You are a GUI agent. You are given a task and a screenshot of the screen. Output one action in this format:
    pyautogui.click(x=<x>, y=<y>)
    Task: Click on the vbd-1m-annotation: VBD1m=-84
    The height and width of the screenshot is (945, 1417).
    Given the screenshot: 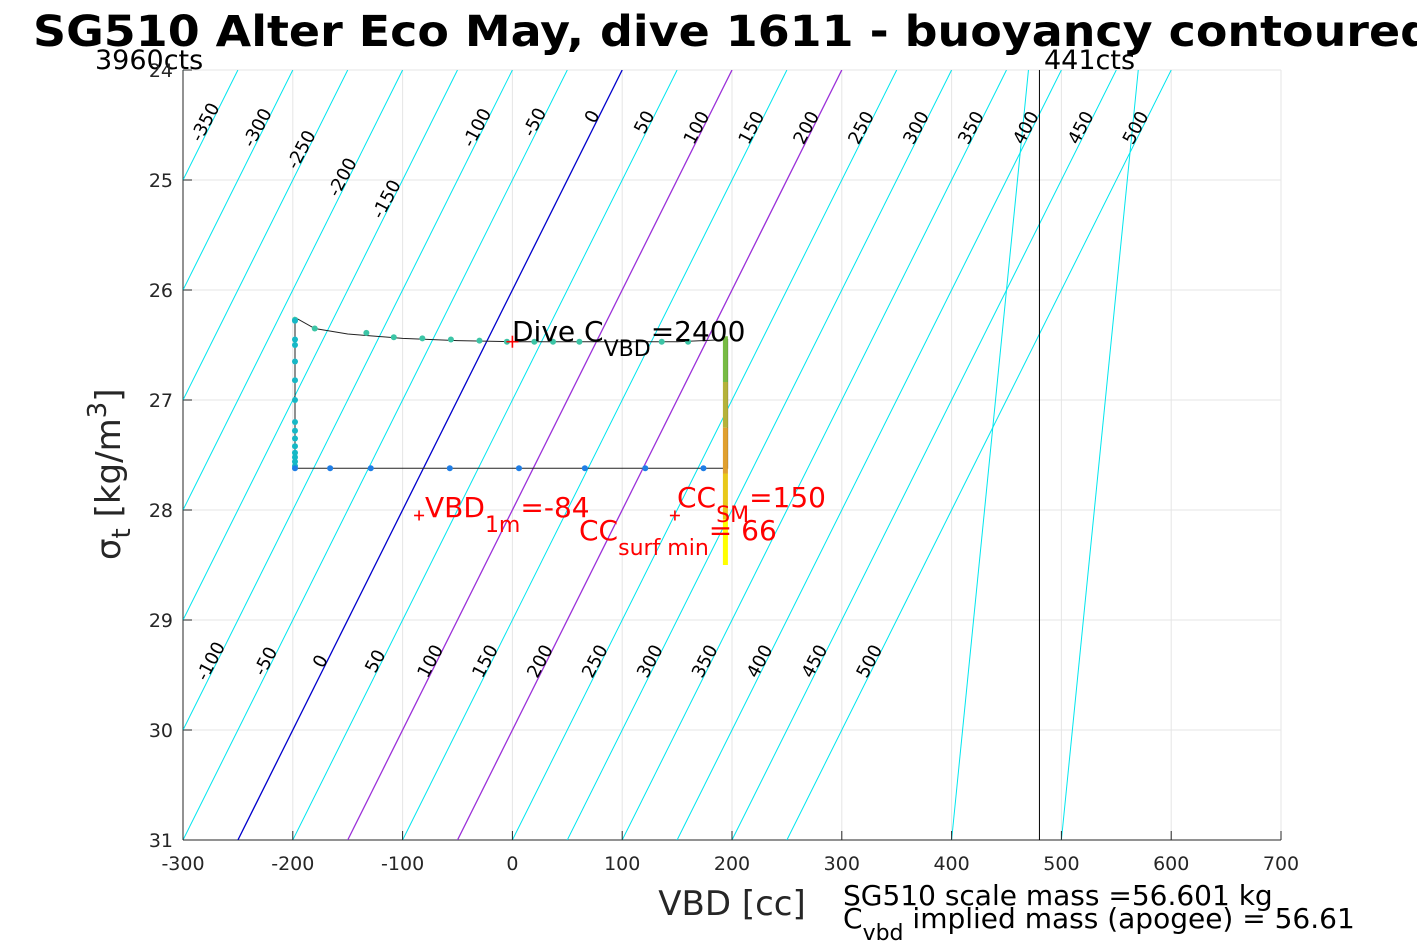 What is the action you would take?
    pyautogui.click(x=507, y=514)
    